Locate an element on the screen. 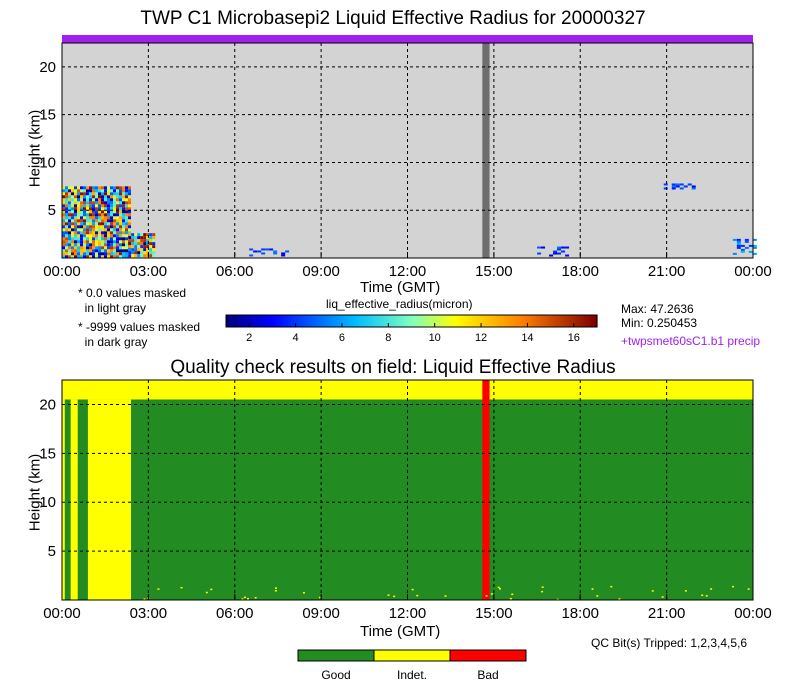 The width and height of the screenshot is (786, 688). flag-label: +twpsmet60sC1.b1 precip is located at coordinates (691, 341).